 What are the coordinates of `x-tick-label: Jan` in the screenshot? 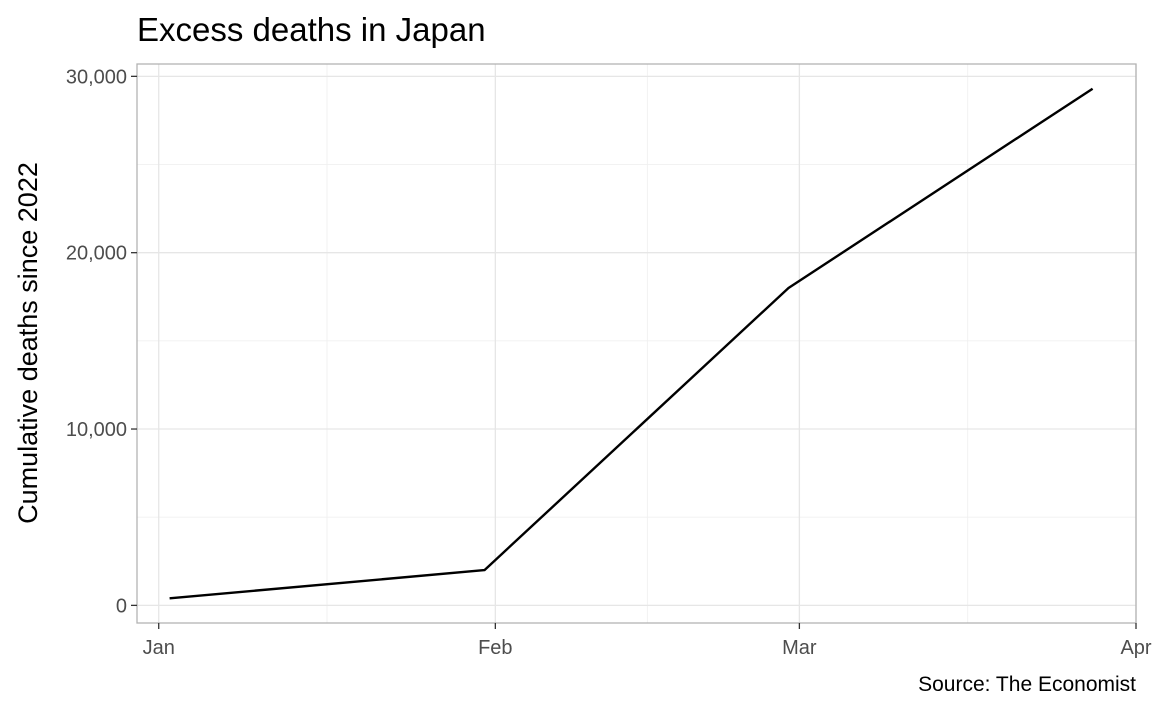 It's located at (159, 648).